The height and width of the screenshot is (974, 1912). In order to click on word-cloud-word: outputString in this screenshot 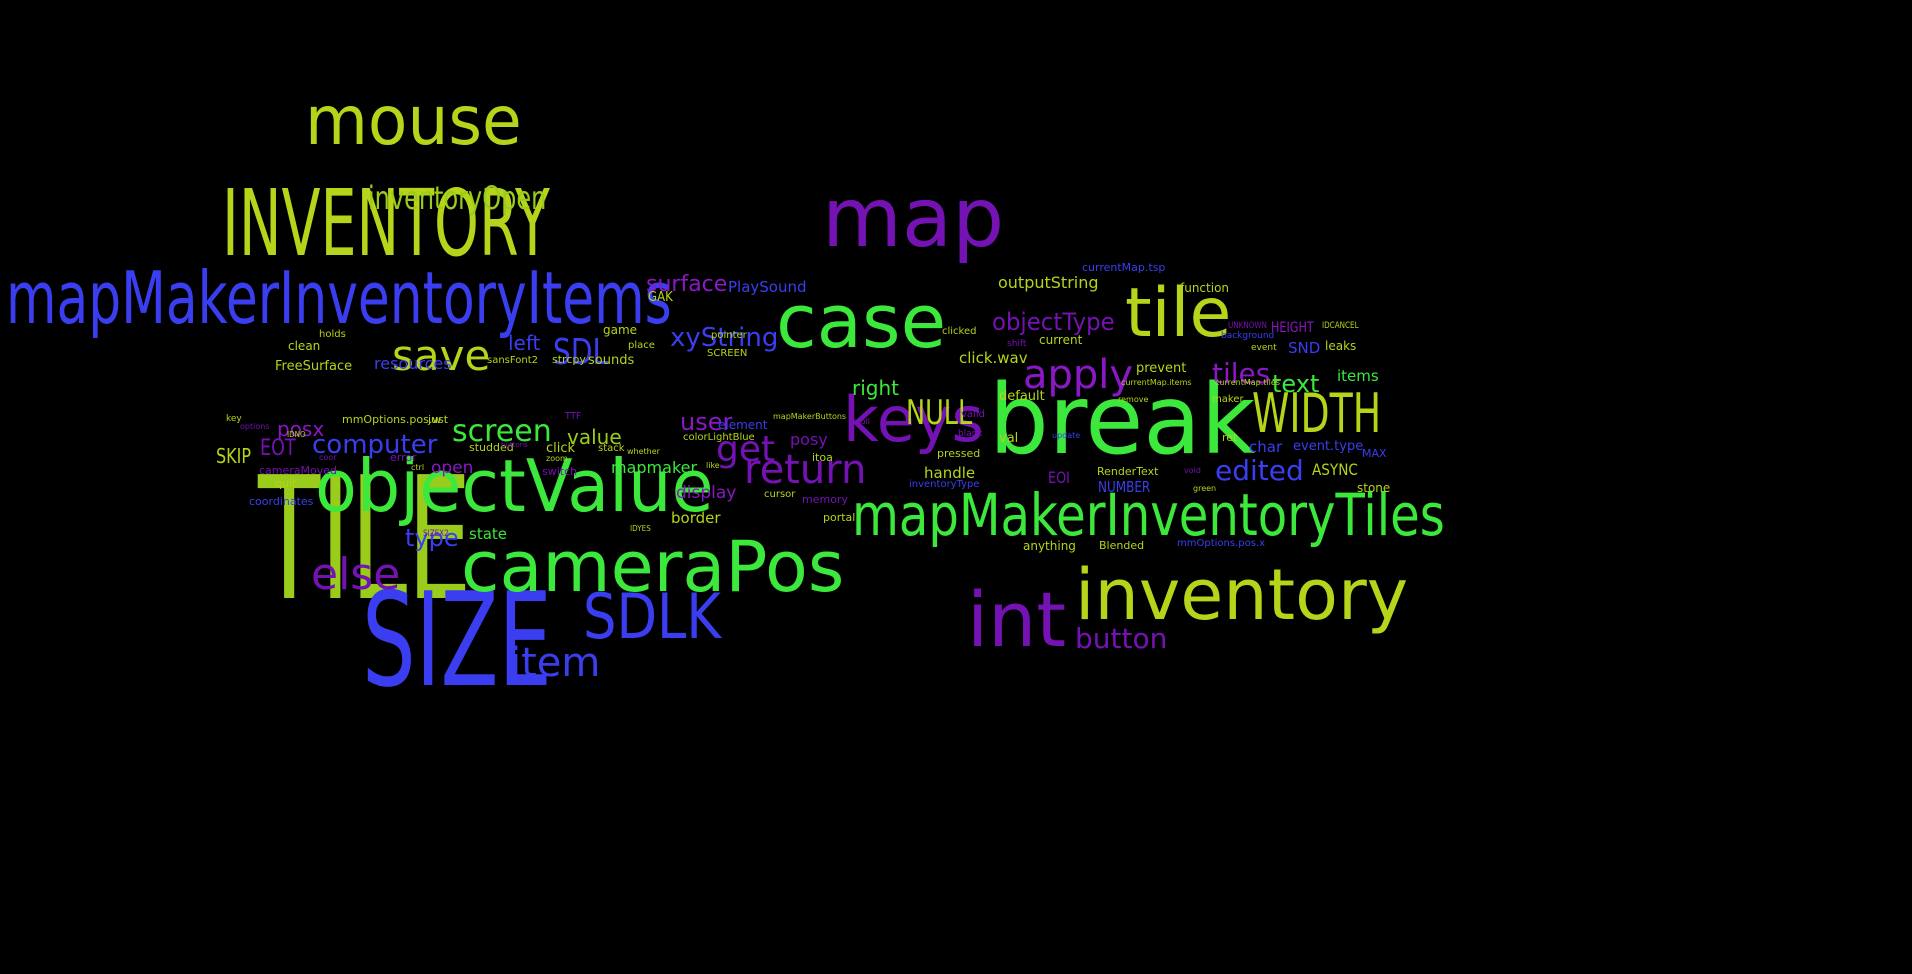, I will do `click(1048, 282)`.